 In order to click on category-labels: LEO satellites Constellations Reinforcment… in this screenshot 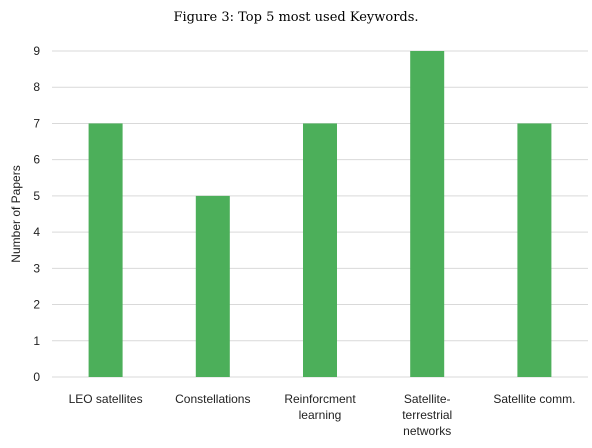, I will do `click(322, 415)`.